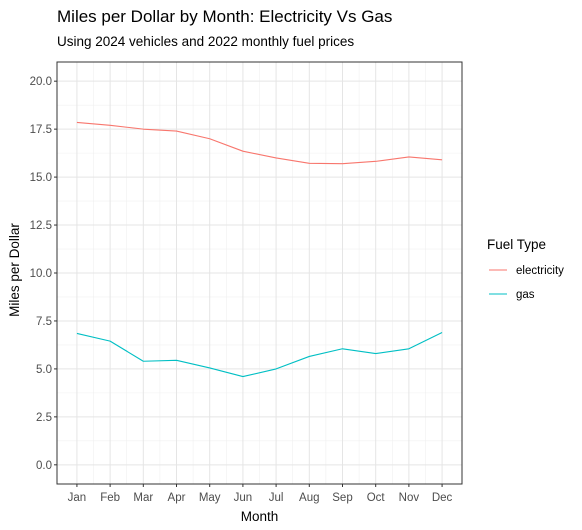  What do you see at coordinates (14, 270) in the screenshot?
I see `y-axis-title: Miles per Dollar` at bounding box center [14, 270].